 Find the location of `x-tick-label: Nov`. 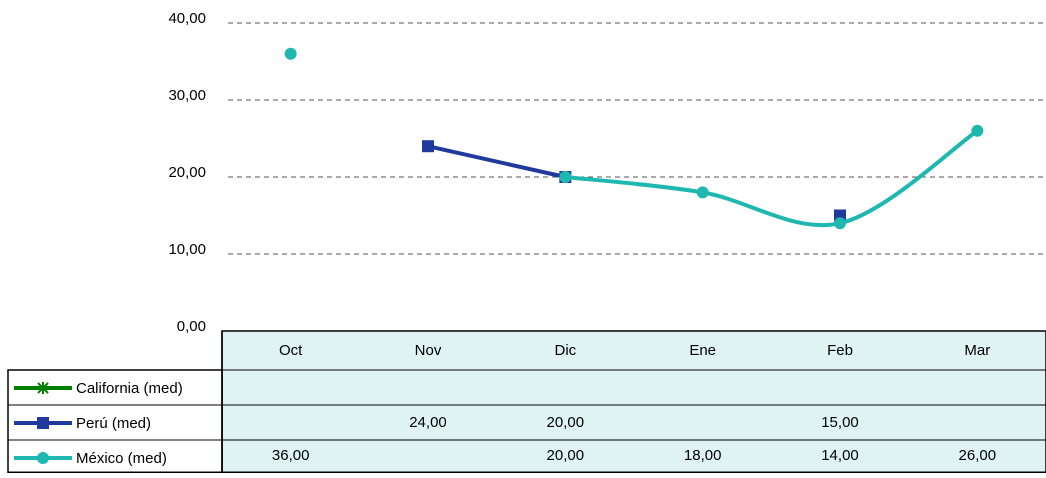

x-tick-label: Nov is located at coordinates (428, 350).